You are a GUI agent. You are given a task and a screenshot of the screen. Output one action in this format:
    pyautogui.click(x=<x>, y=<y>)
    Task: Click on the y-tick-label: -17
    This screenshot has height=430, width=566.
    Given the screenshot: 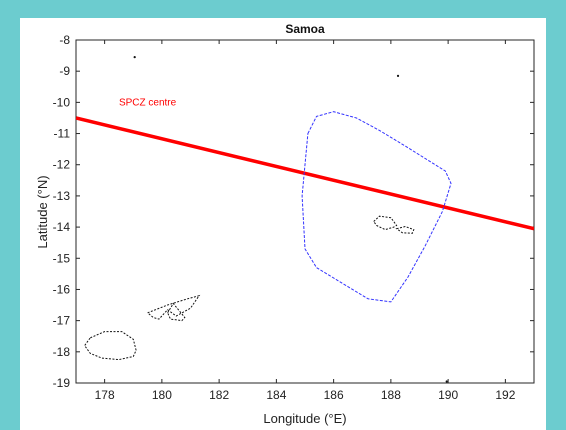 What is the action you would take?
    pyautogui.click(x=62, y=321)
    